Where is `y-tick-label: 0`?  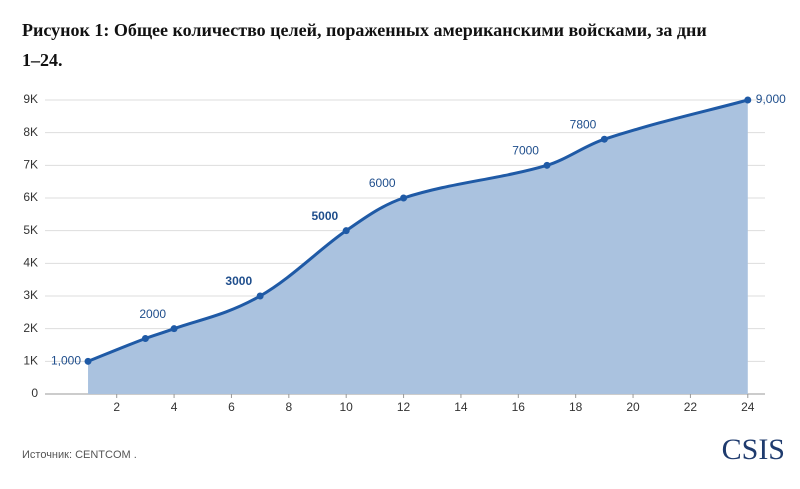 y-tick-label: 0 is located at coordinates (34, 393).